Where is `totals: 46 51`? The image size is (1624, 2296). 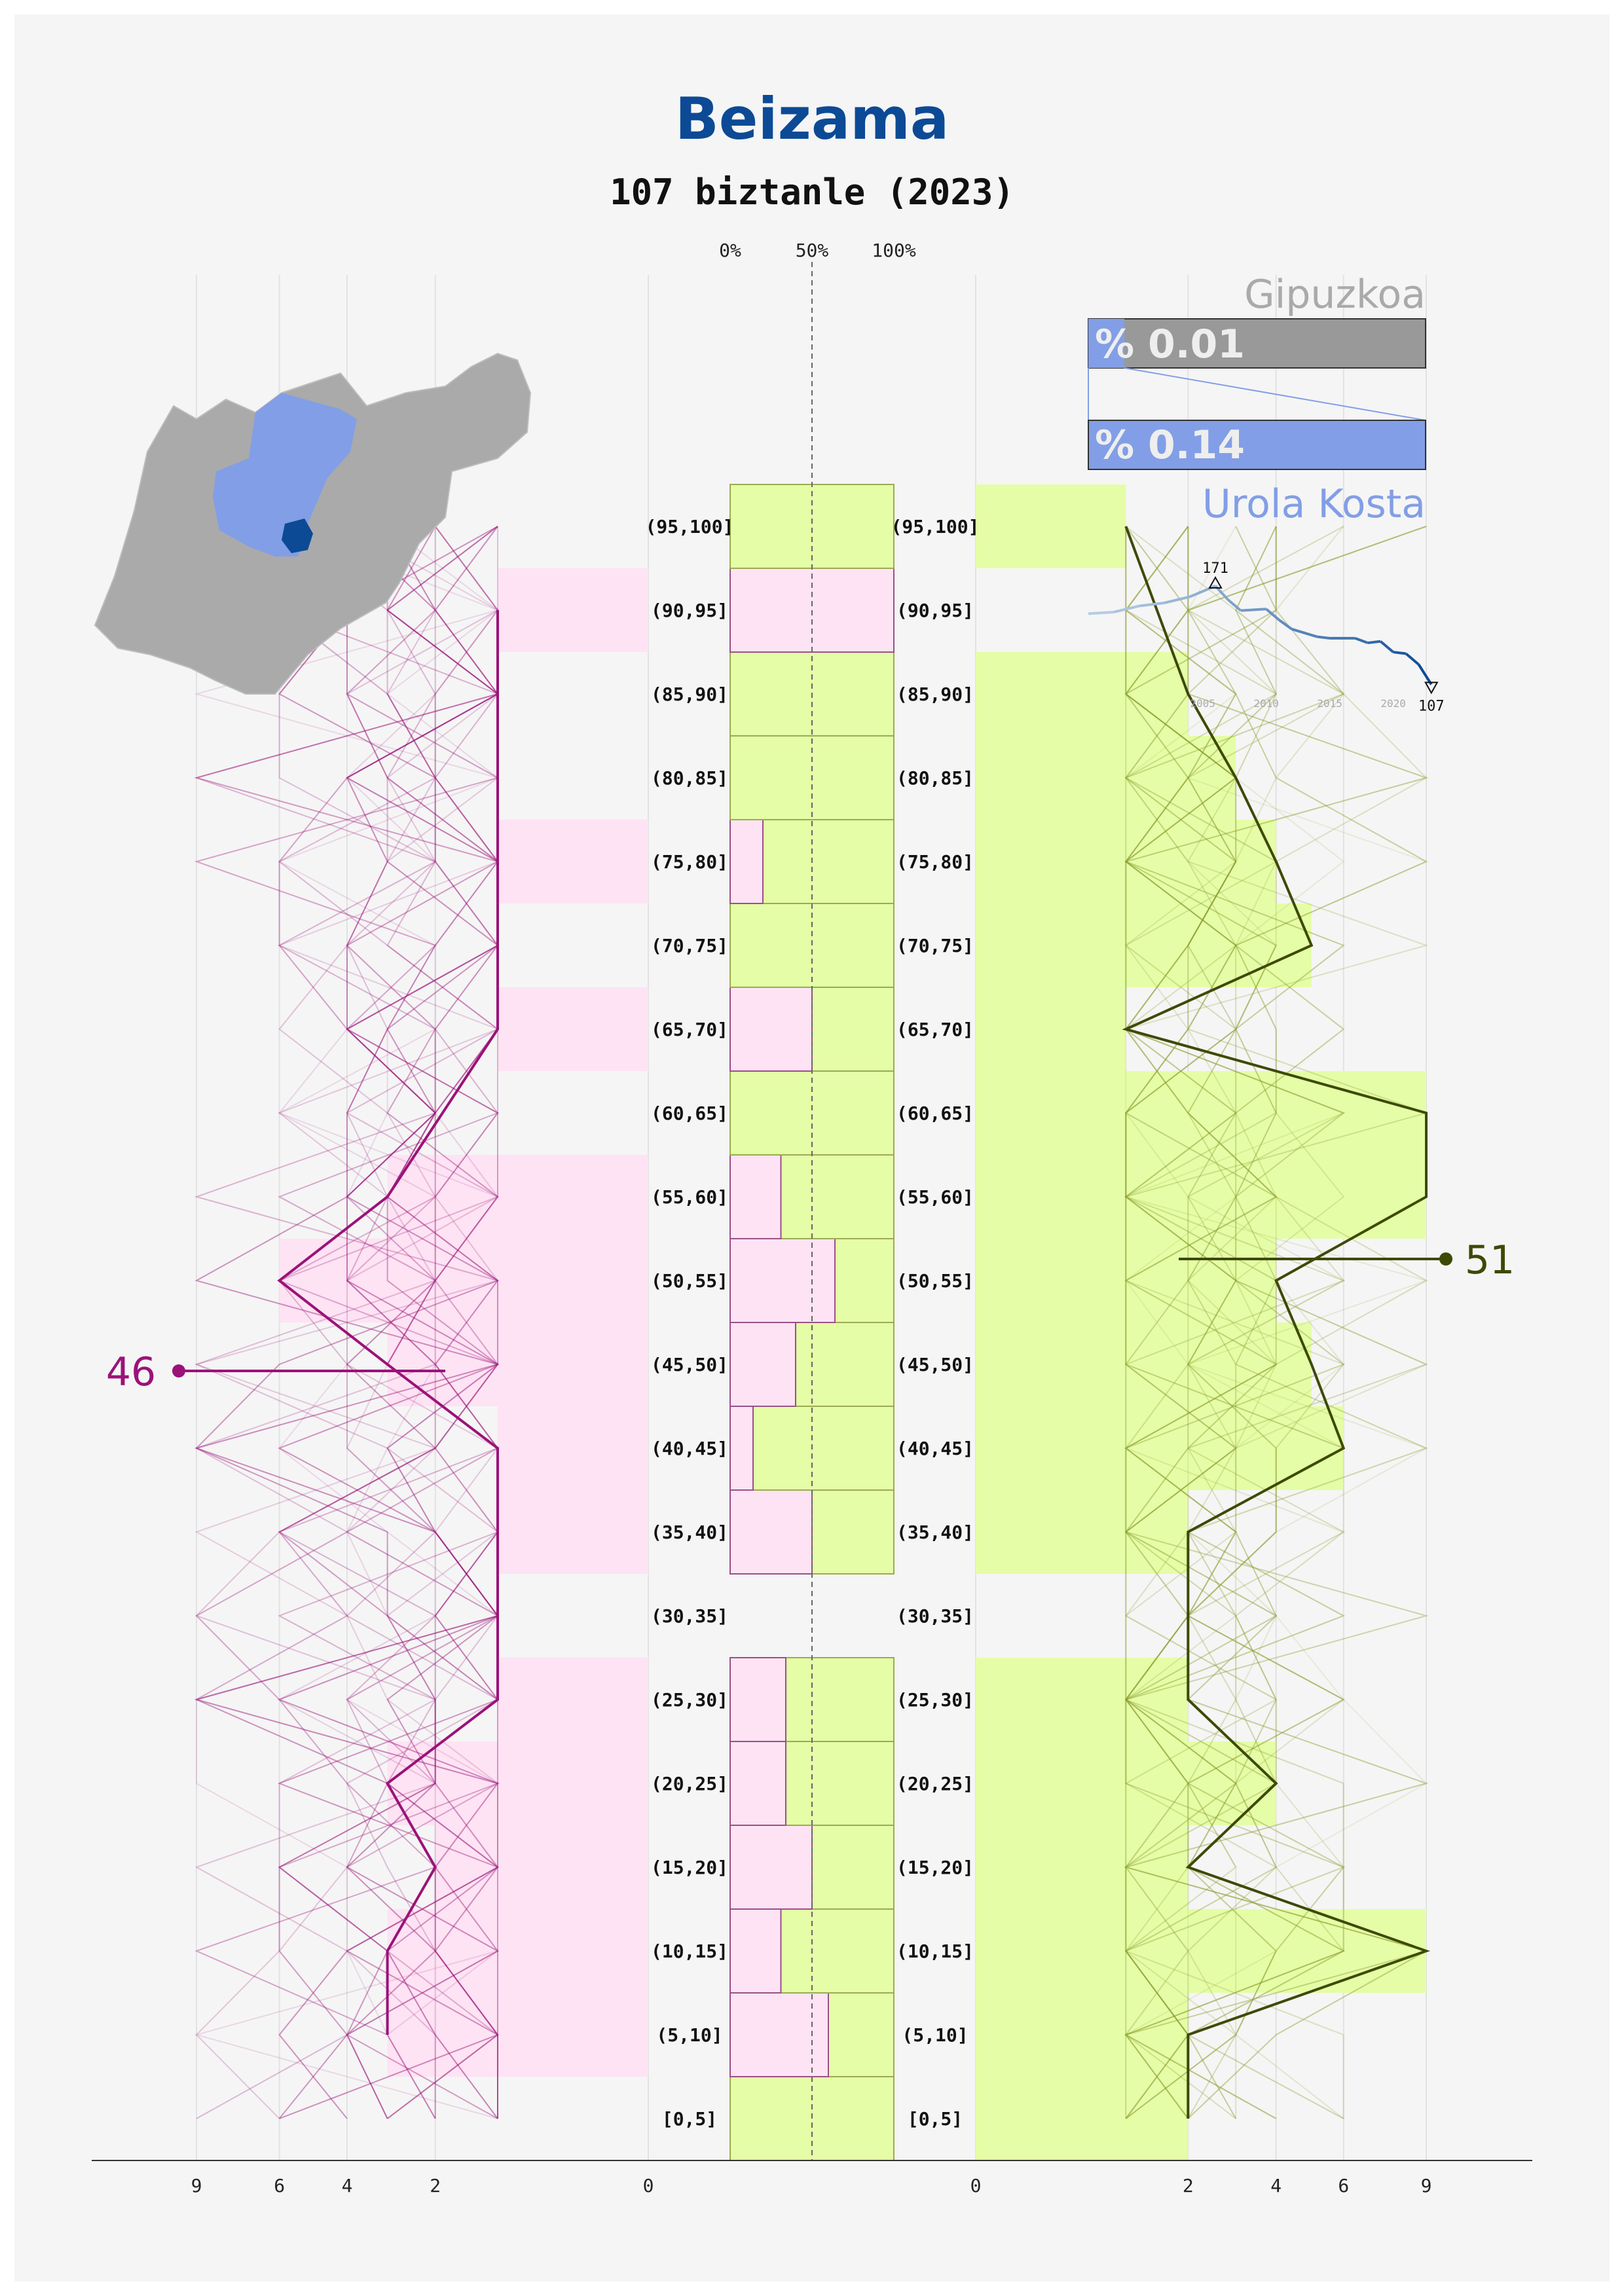
totals: 46 51 is located at coordinates (810, 1316).